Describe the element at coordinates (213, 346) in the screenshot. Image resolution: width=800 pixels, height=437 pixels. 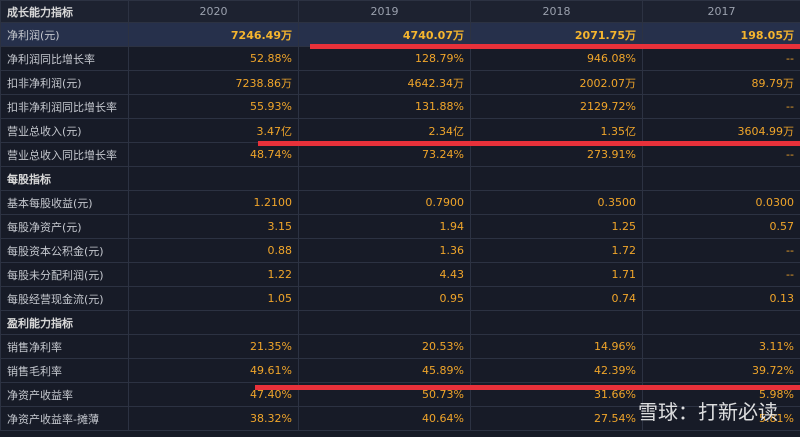
I see `cell-value: 21.35%` at that location.